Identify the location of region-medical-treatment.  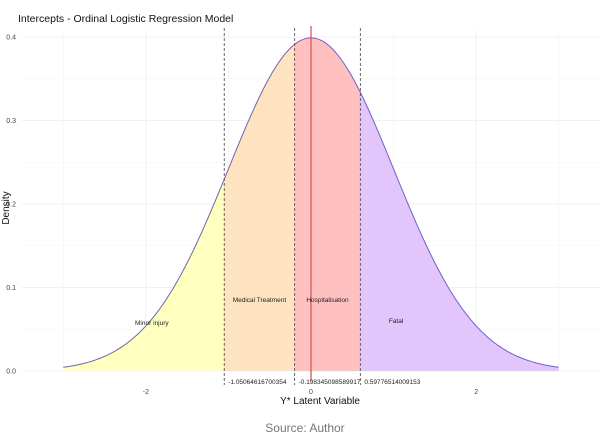
(259, 208).